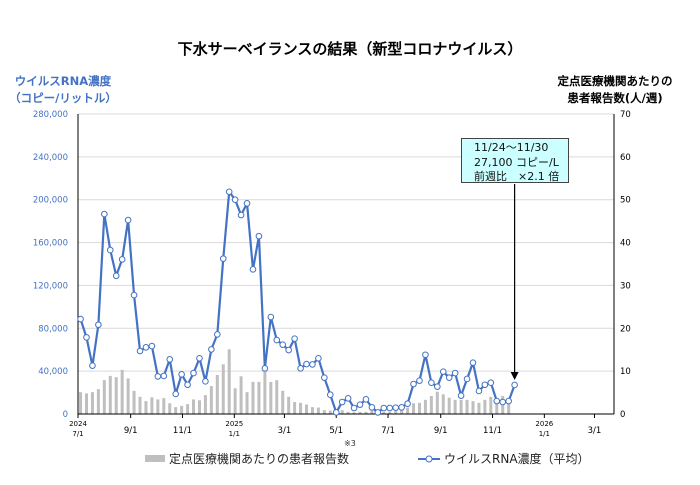 This screenshot has width=700, height=485. I want to click on x-tick-label: 11/1, so click(182, 431).